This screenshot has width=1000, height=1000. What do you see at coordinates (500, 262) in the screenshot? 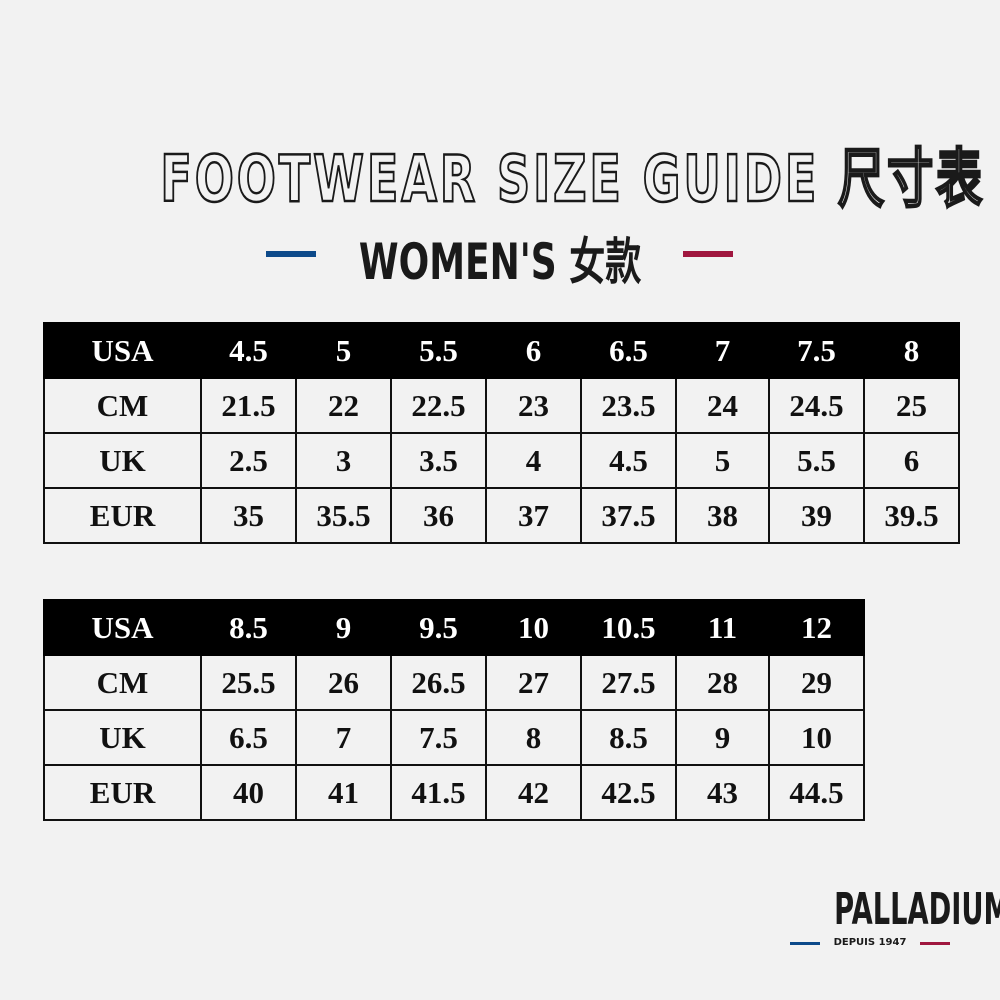
I see `subtitle-text: WOMEN'S 女款` at bounding box center [500, 262].